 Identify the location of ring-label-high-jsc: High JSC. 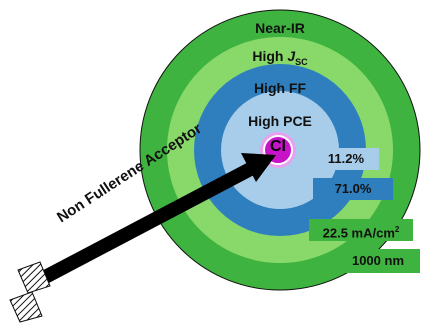
(280, 57).